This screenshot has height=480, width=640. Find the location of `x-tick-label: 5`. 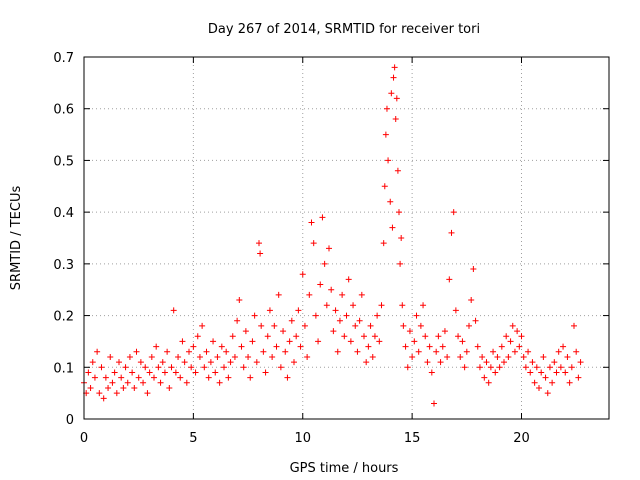

x-tick-label: 5 is located at coordinates (193, 438).